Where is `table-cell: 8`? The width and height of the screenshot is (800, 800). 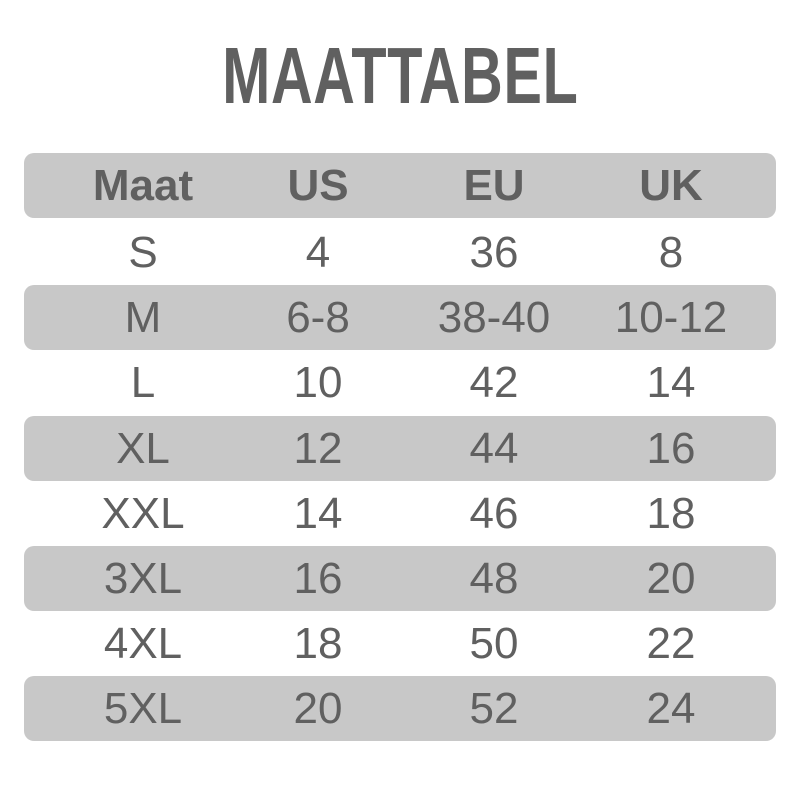 table-cell: 8 is located at coordinates (671, 252).